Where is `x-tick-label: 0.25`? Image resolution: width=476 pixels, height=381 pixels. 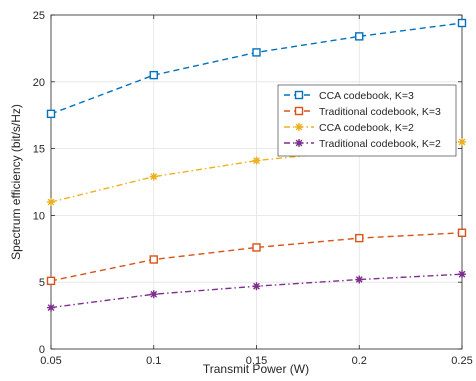 x-tick-label: 0.25 is located at coordinates (461, 361).